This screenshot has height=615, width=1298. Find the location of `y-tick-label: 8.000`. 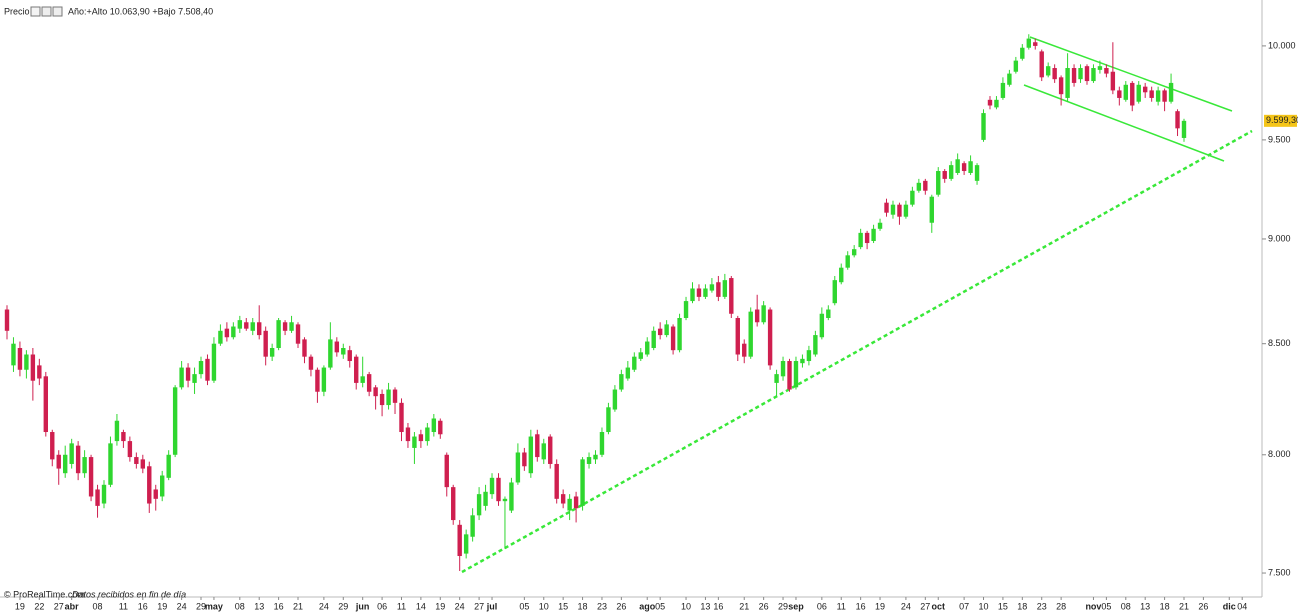

y-tick-label: 8.000 is located at coordinates (1279, 454).